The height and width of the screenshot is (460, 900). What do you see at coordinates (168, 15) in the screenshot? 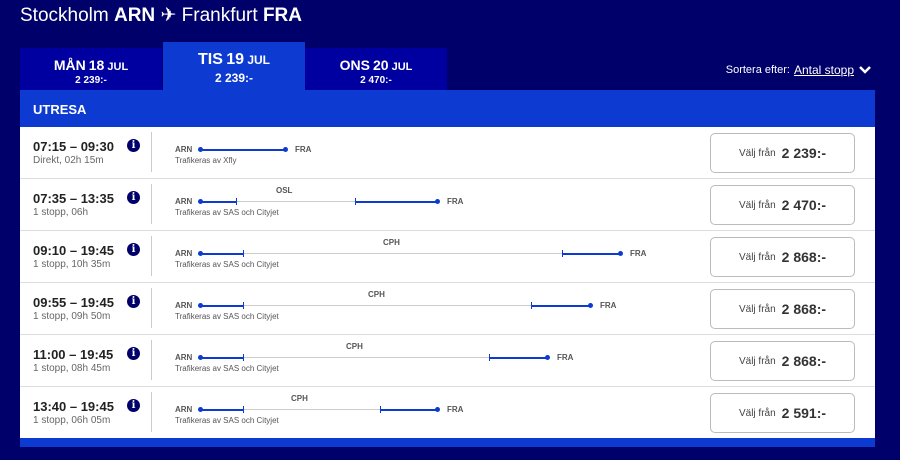
I see `airplane-icon: ✈` at bounding box center [168, 15].